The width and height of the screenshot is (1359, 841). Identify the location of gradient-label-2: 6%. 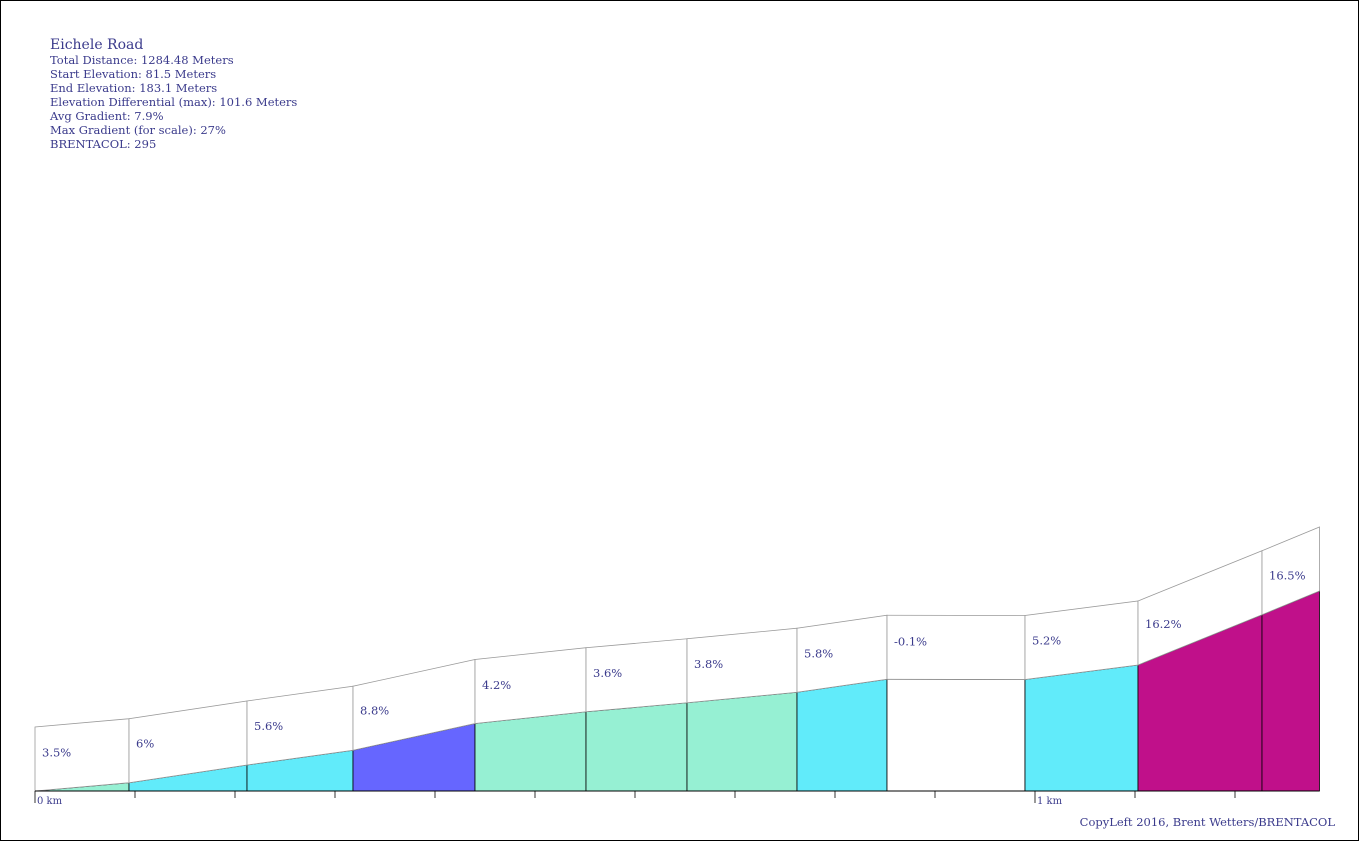
(145, 744).